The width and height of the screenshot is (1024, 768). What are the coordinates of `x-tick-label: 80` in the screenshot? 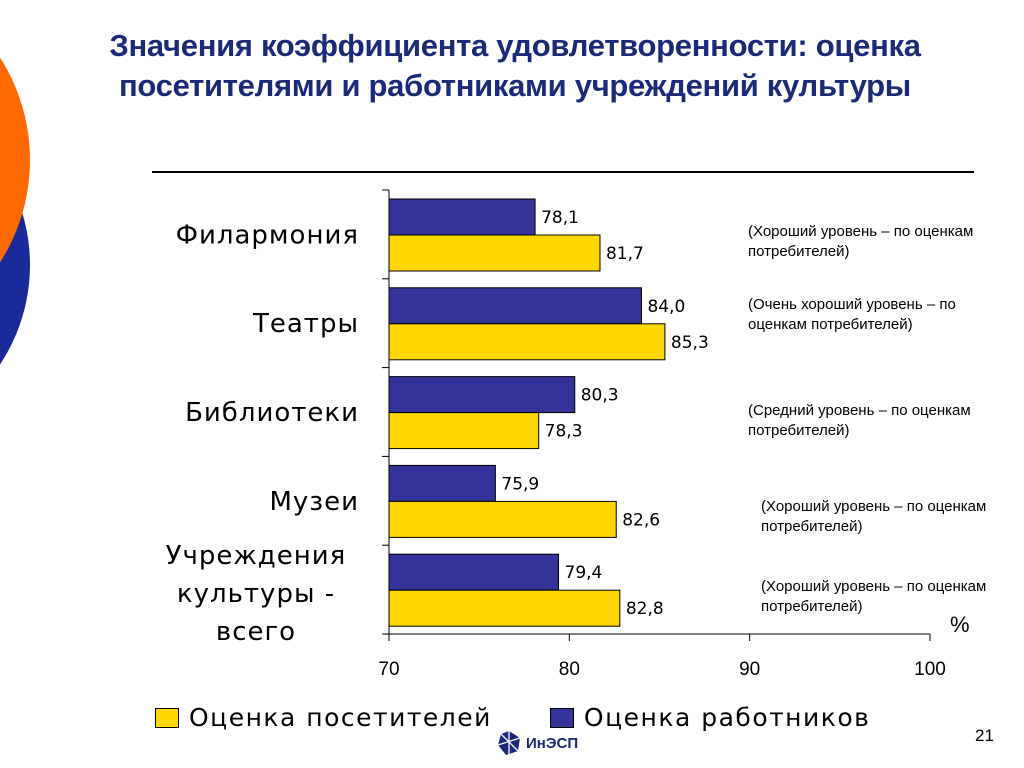 It's located at (569, 669).